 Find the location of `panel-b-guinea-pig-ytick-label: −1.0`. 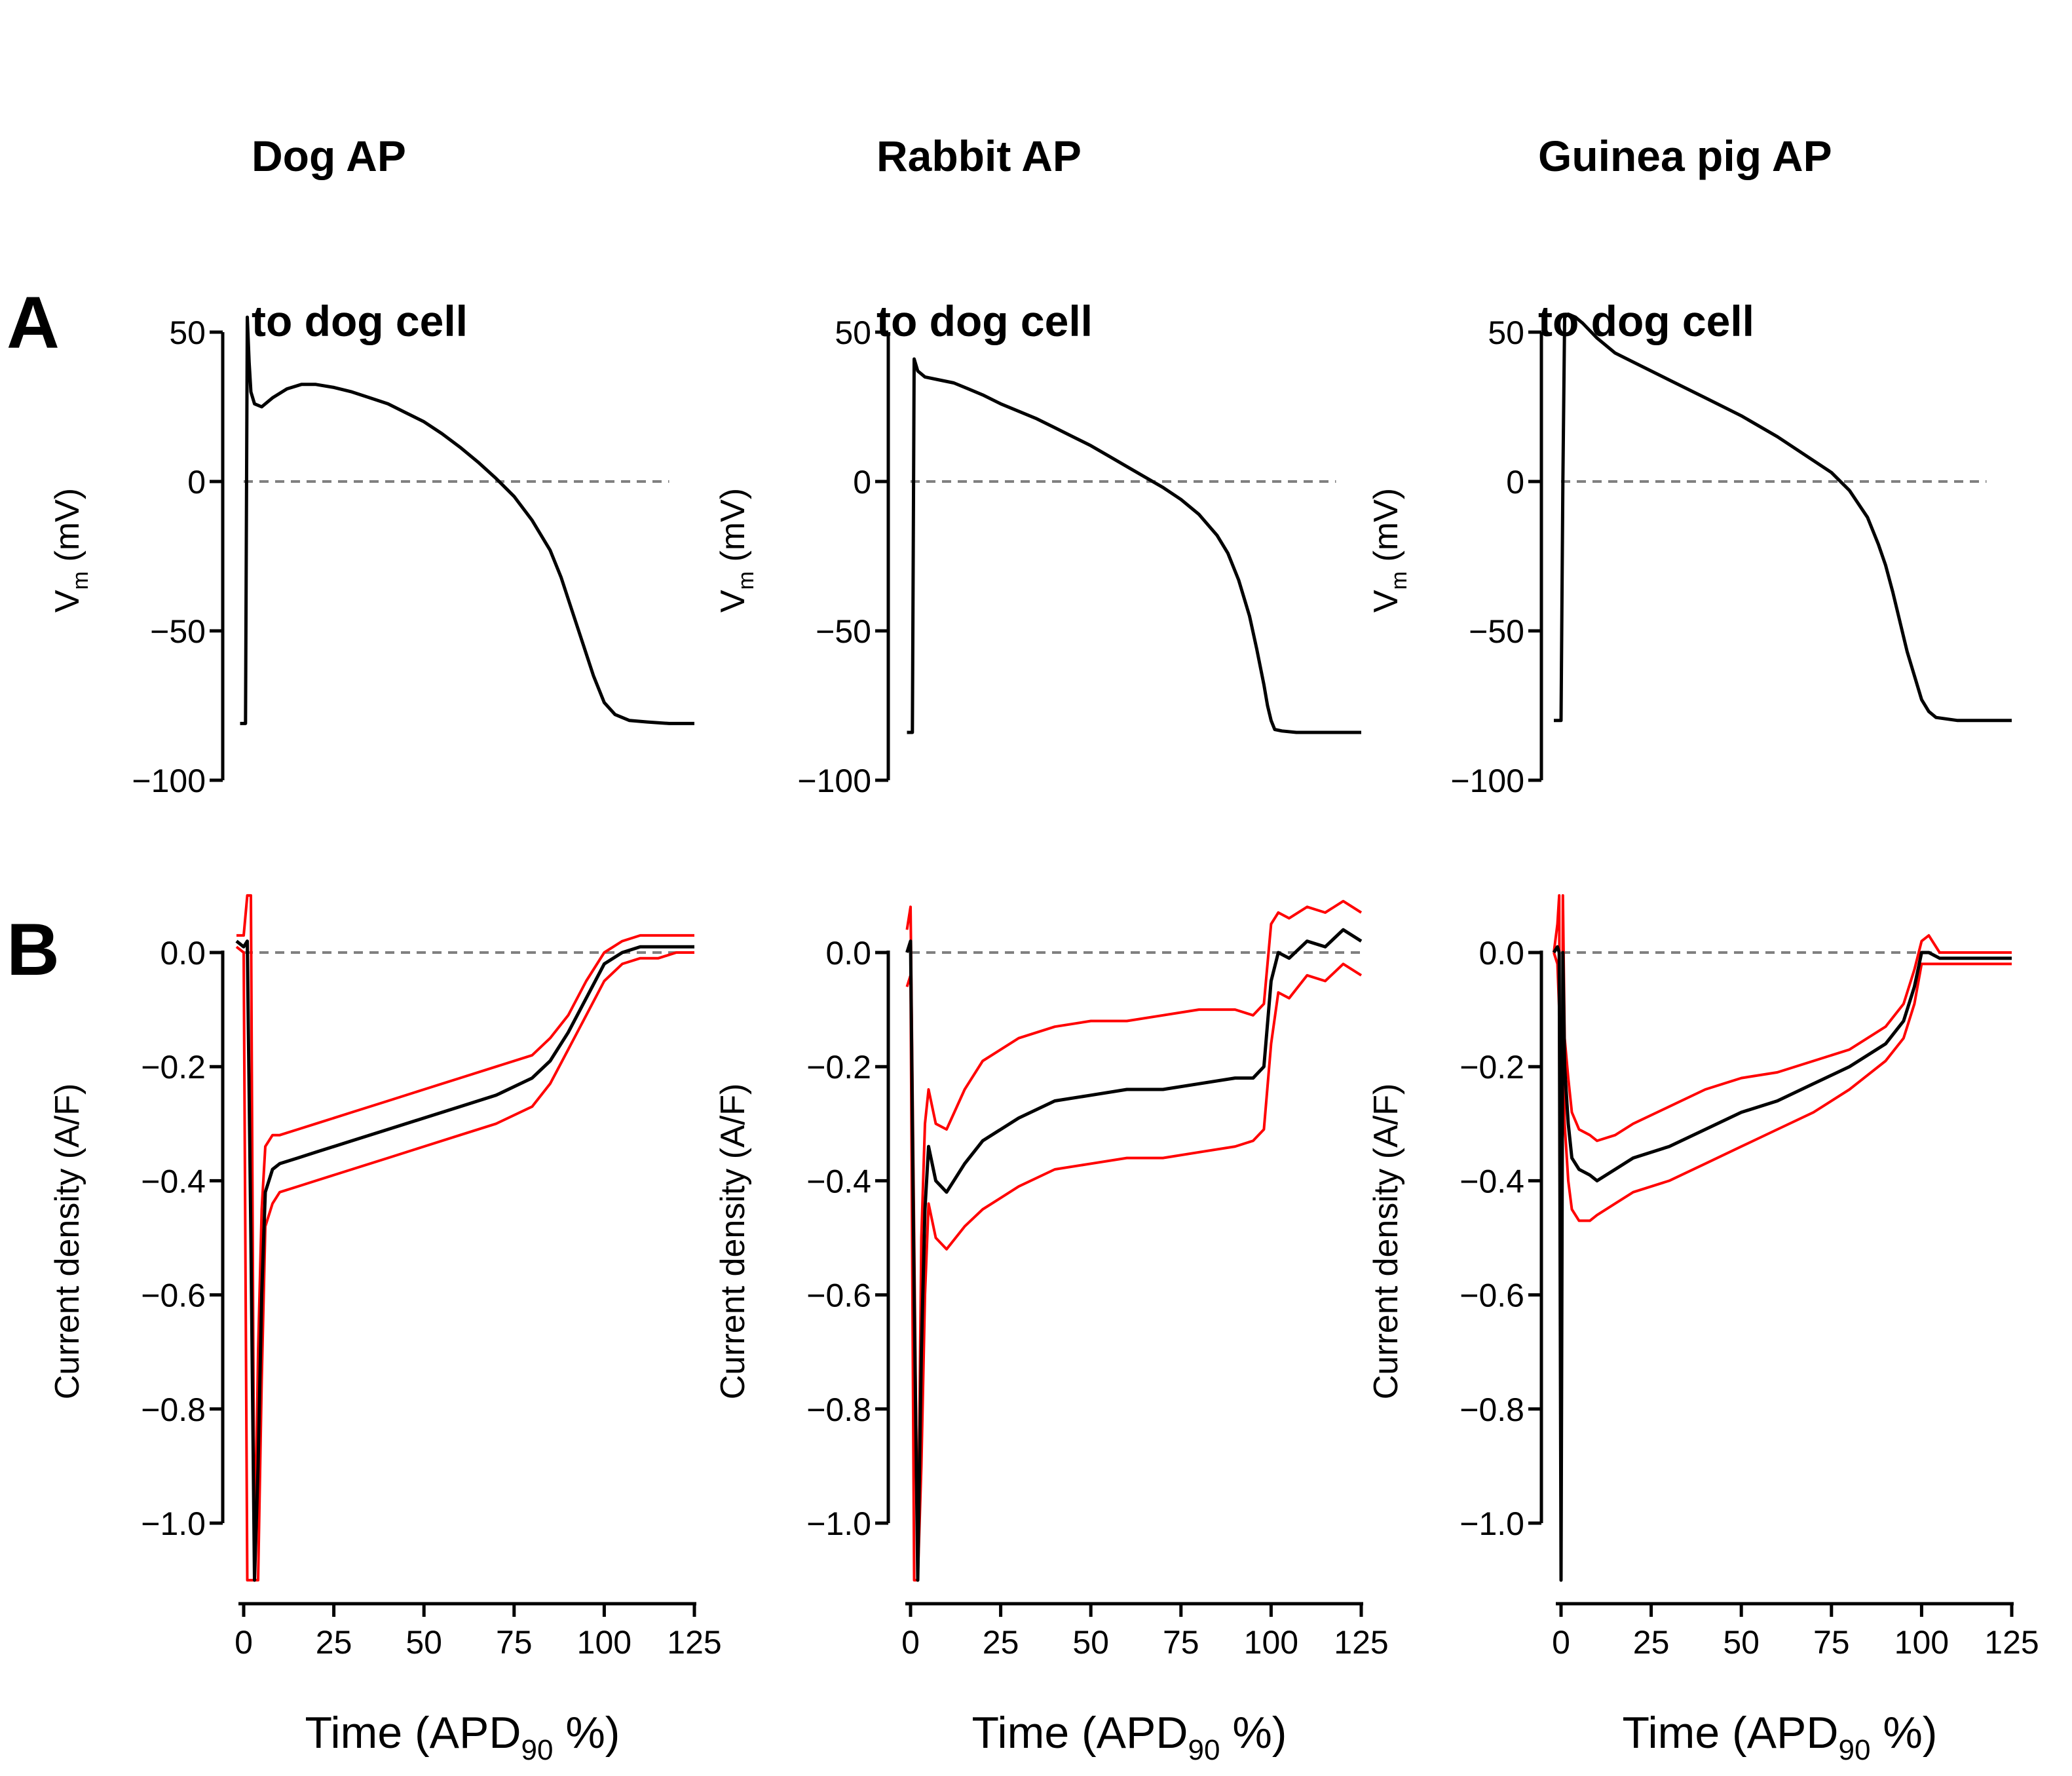

panel-b-guinea-pig-ytick-label: −1.0 is located at coordinates (1492, 1523).